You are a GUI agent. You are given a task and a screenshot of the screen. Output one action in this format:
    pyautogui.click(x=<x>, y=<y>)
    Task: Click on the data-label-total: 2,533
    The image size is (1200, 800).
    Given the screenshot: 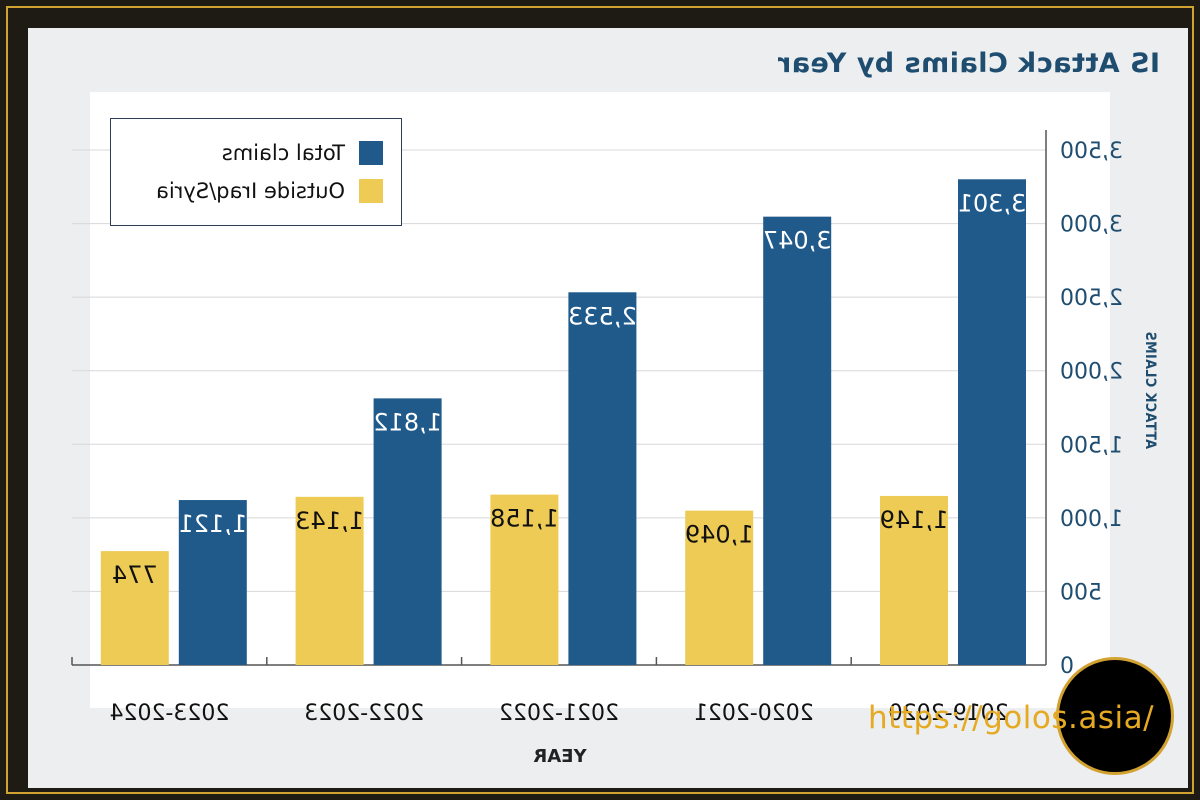 What is the action you would take?
    pyautogui.click(x=602, y=316)
    